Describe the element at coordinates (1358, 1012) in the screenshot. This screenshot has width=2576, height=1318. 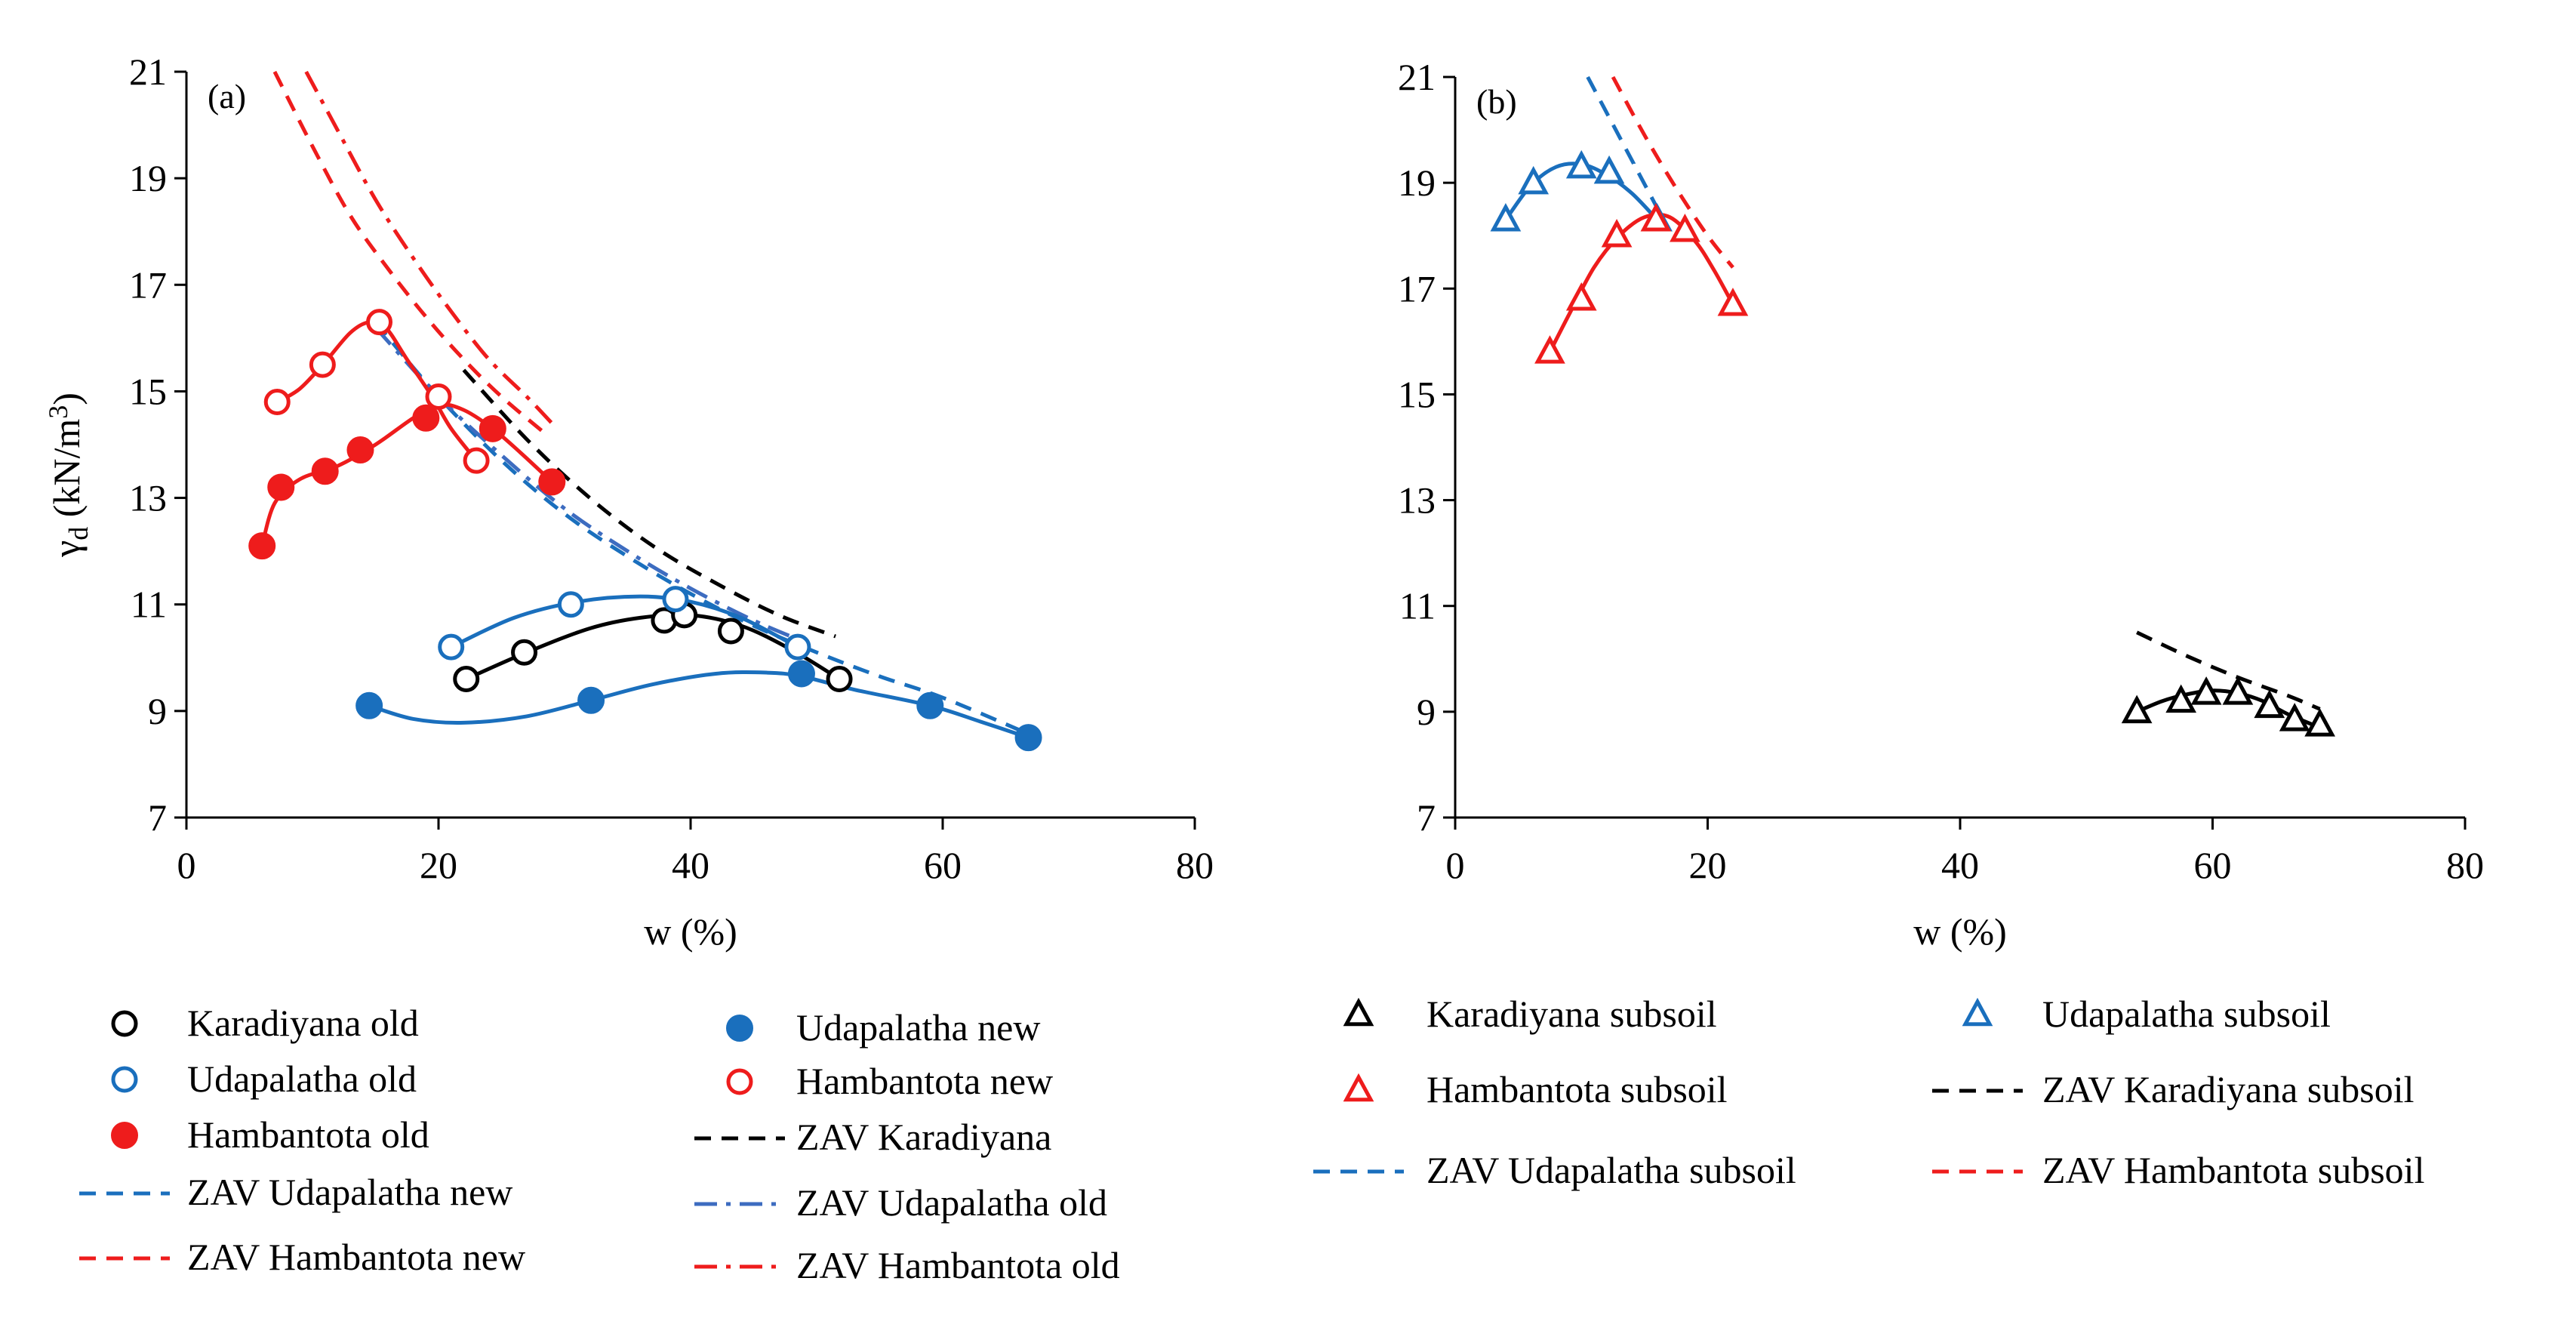
I see `legend-swatch-karadiyana-subsoil` at that location.